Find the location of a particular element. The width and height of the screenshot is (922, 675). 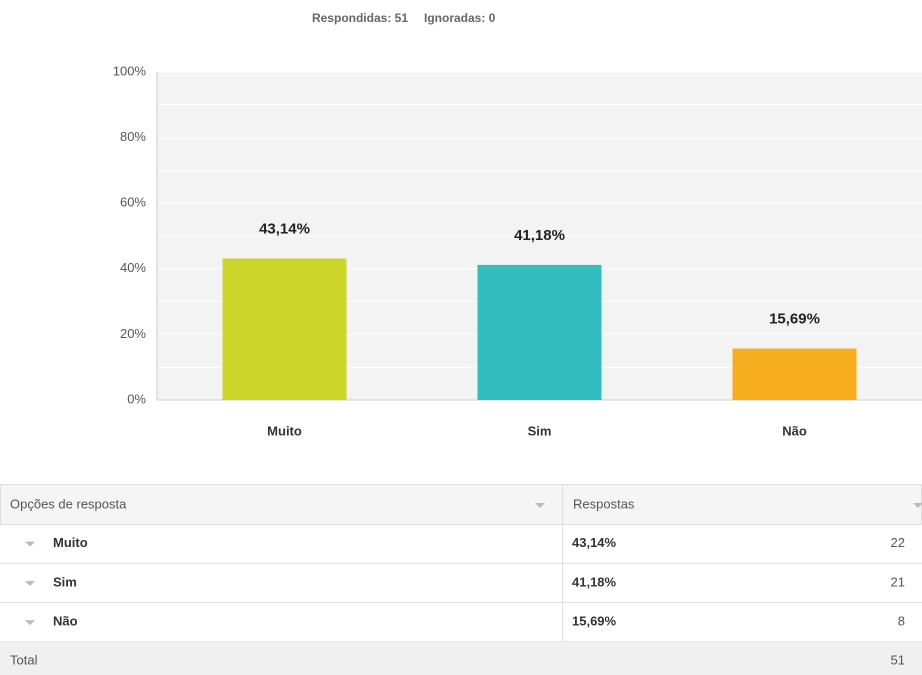

row-name: Sim is located at coordinates (65, 581).